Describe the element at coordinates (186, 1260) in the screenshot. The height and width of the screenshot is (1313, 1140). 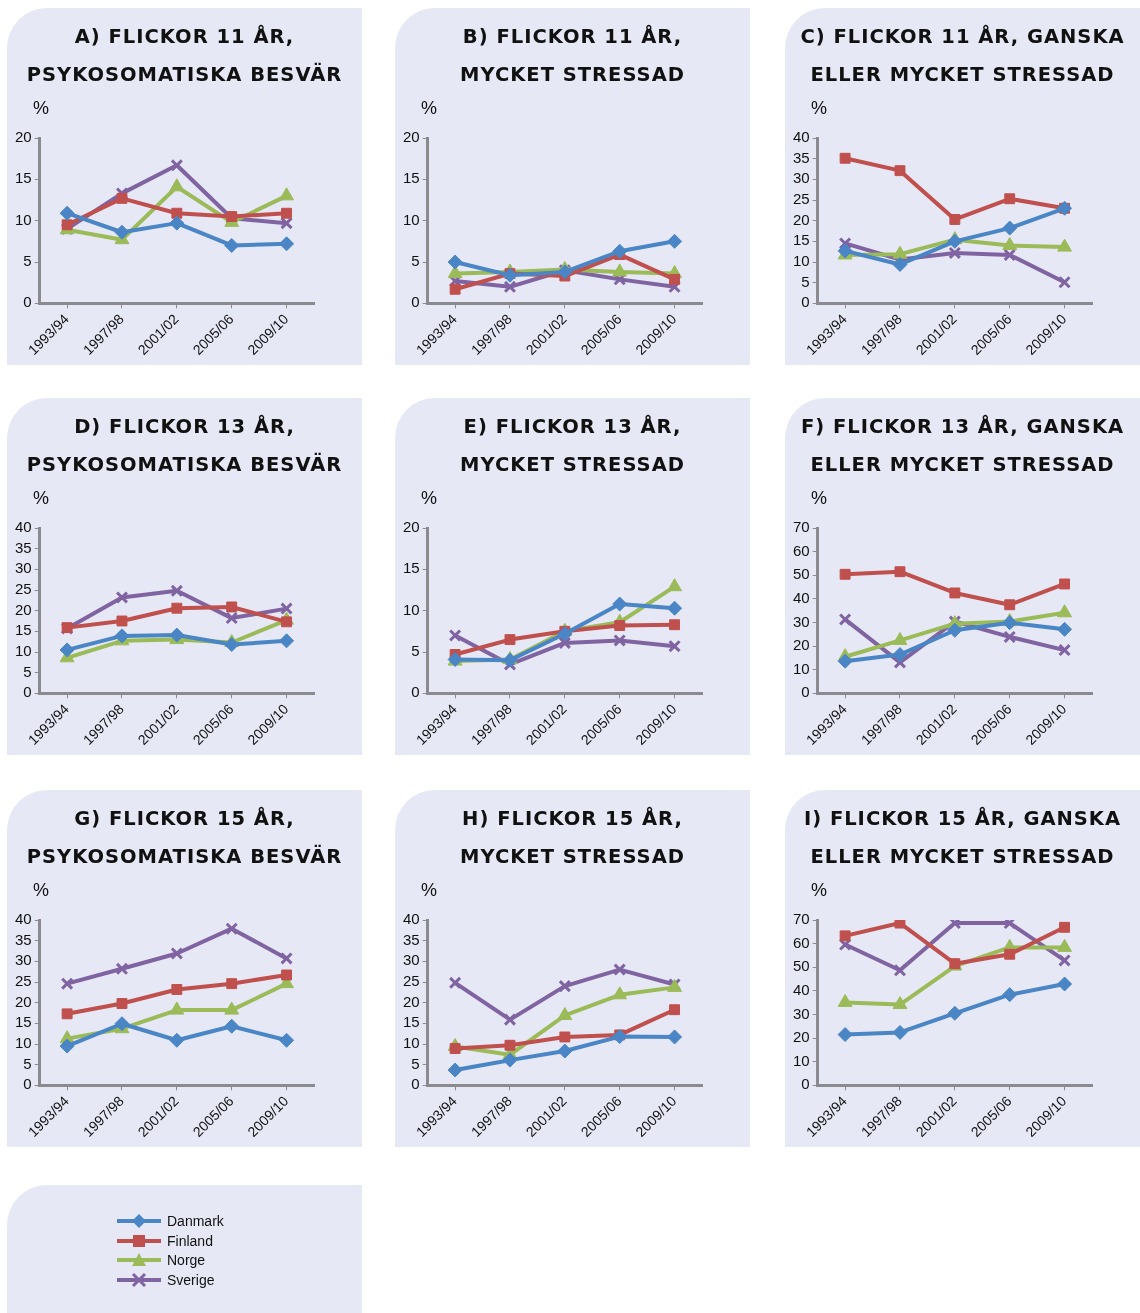
I see `legend-label: Norge` at that location.